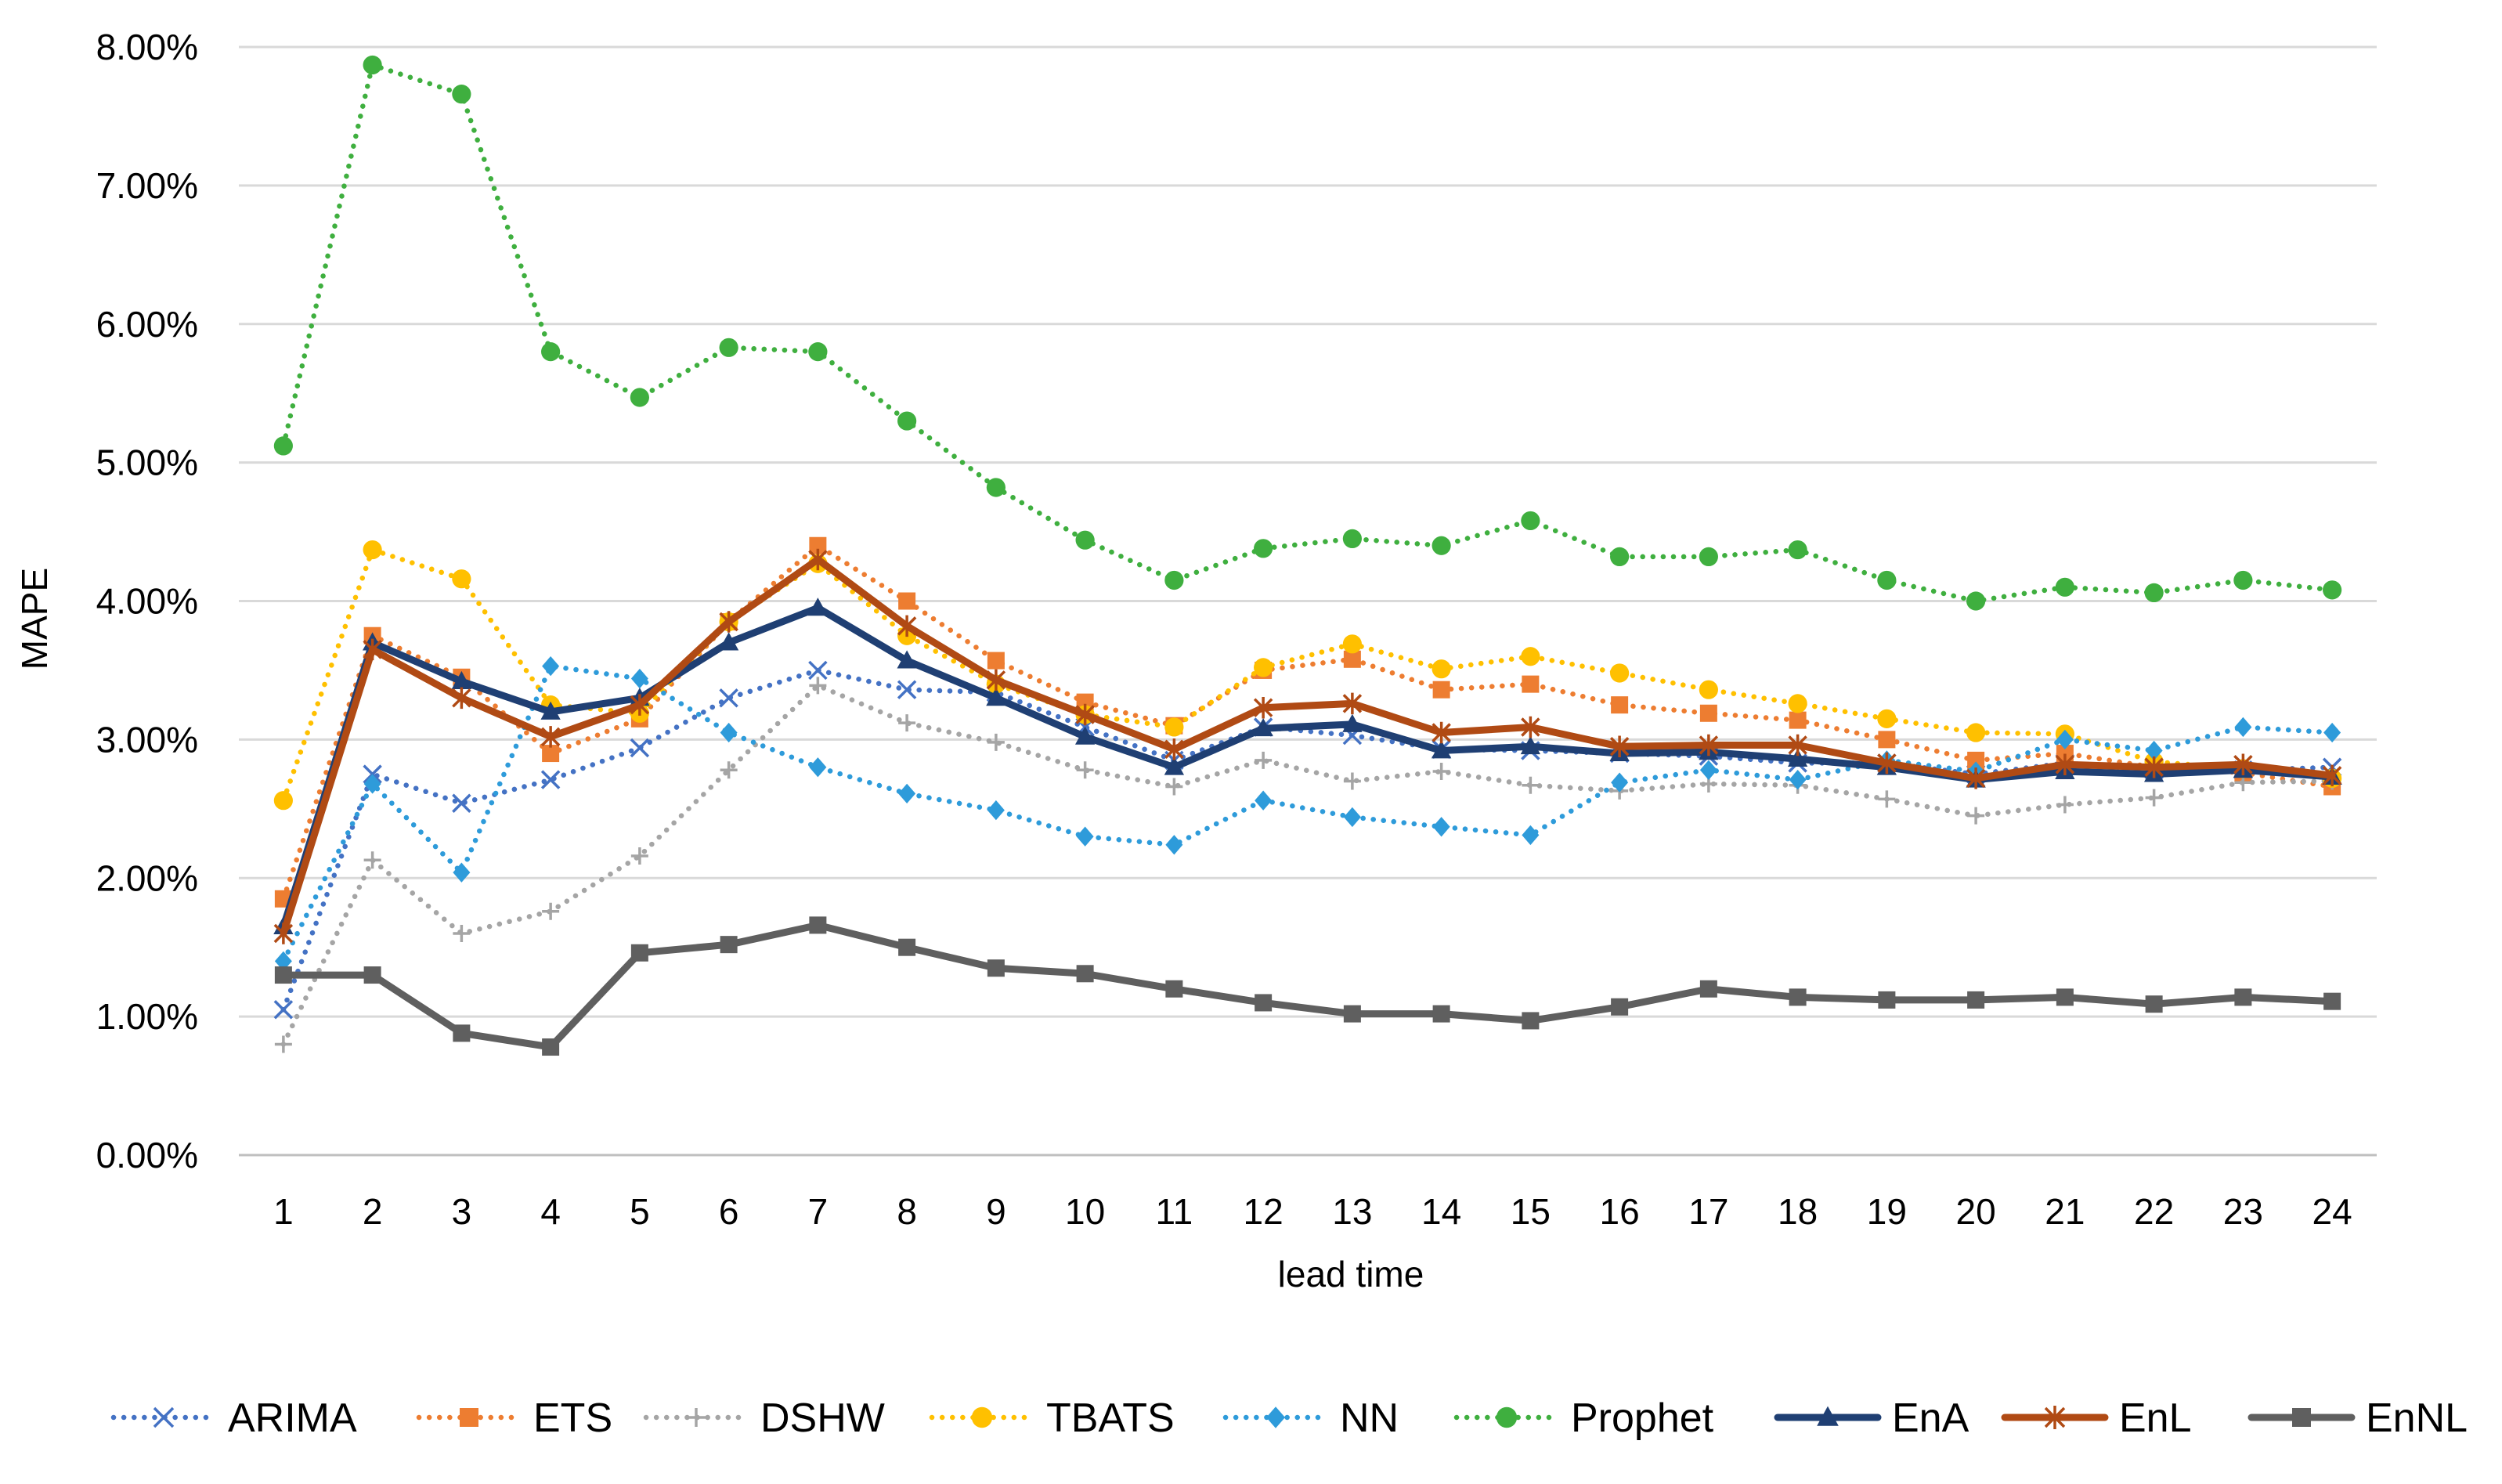 The height and width of the screenshot is (1484, 2502). Describe the element at coordinates (696, 1417) in the screenshot. I see `legend-marker-dshw` at that location.